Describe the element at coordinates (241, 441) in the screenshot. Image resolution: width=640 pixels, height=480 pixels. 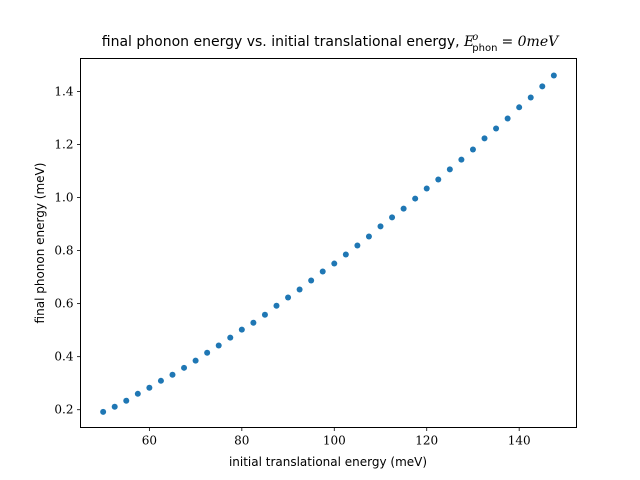
I see `x-tick-label: 80` at that location.